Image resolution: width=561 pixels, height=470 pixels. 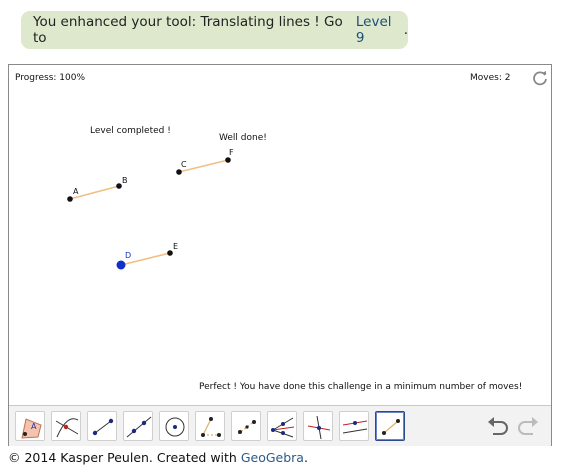 What do you see at coordinates (50, 78) in the screenshot?
I see `progress-label: Progress: 100%` at bounding box center [50, 78].